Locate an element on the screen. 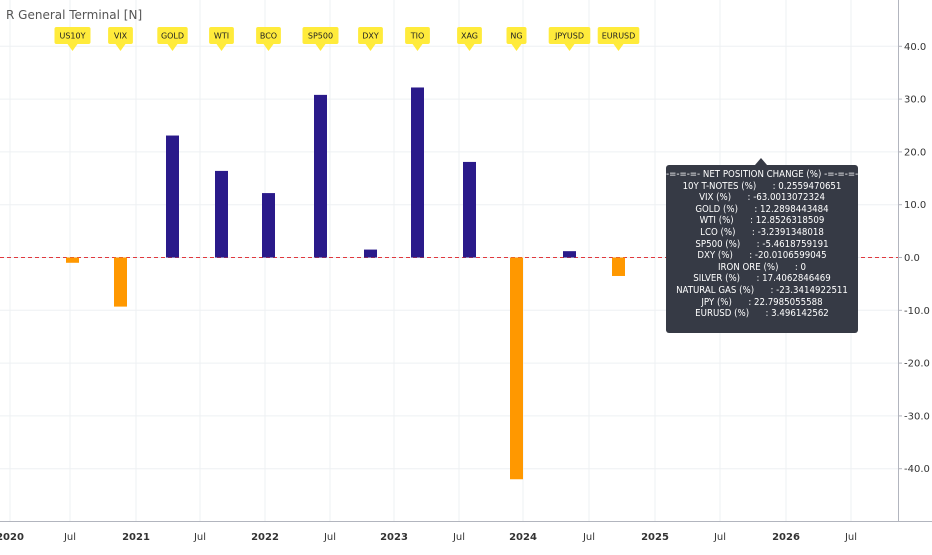  flag-ng: NG is located at coordinates (516, 39).